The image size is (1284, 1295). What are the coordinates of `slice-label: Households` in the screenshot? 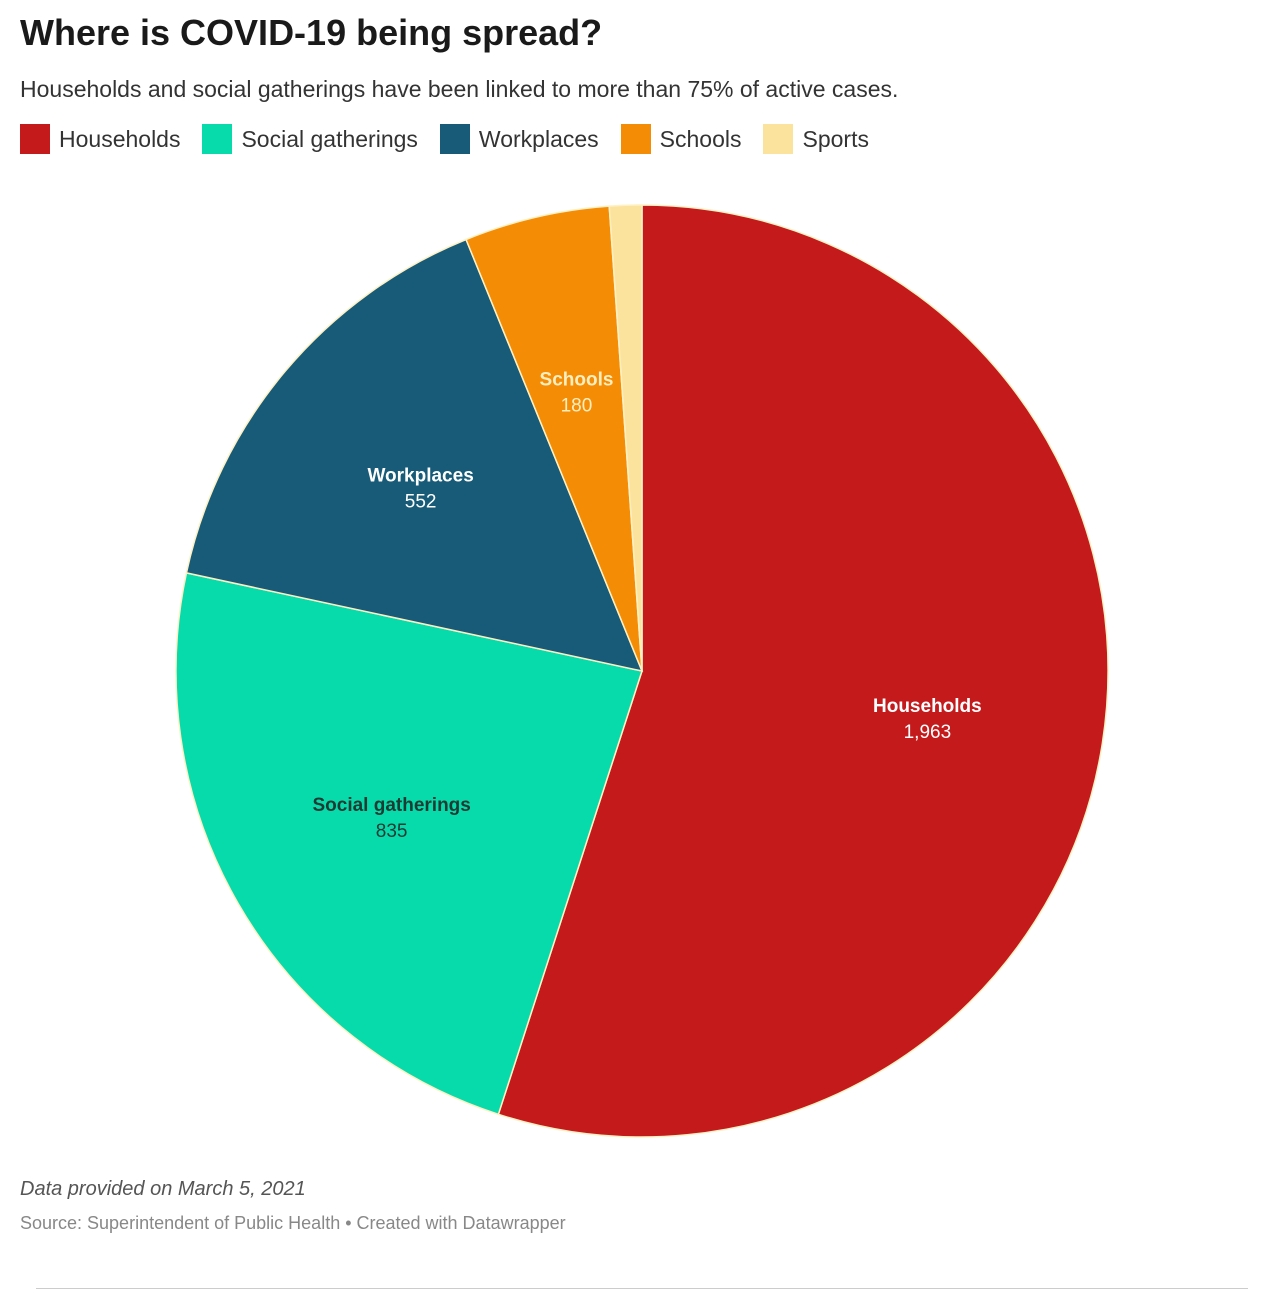 It's located at (927, 706).